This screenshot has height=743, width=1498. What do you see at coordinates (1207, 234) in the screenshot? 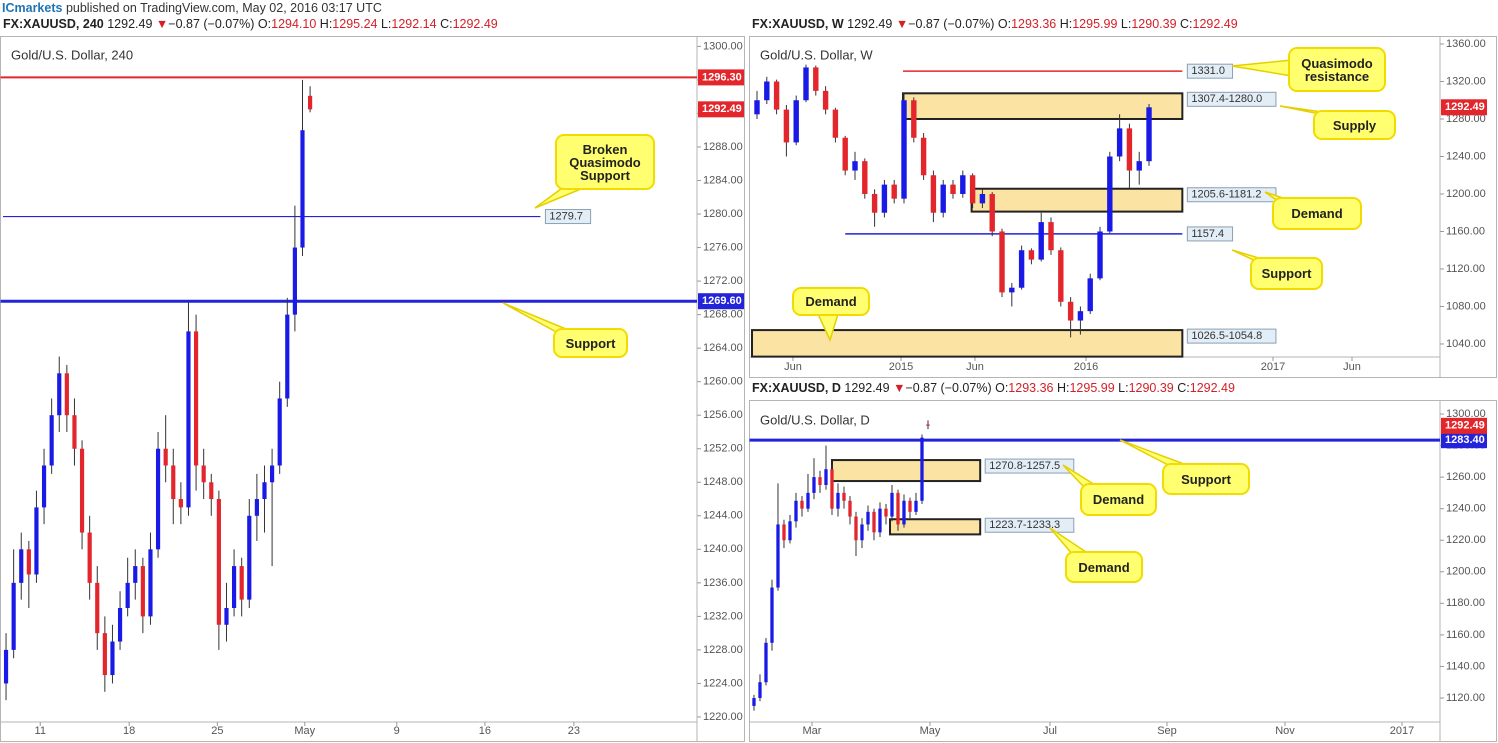
I see `level-label: 1157.4` at bounding box center [1207, 234].